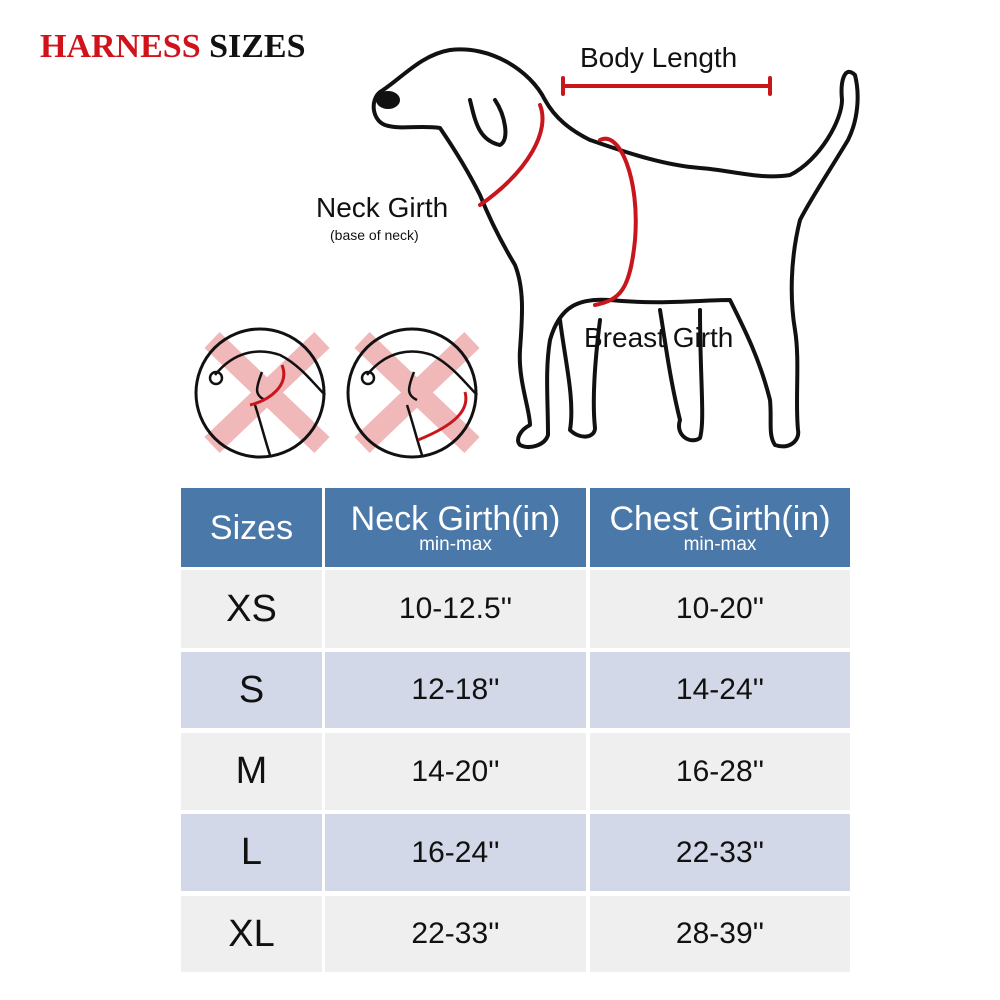  What do you see at coordinates (257, 46) in the screenshot?
I see `title-sizes: SIZES` at bounding box center [257, 46].